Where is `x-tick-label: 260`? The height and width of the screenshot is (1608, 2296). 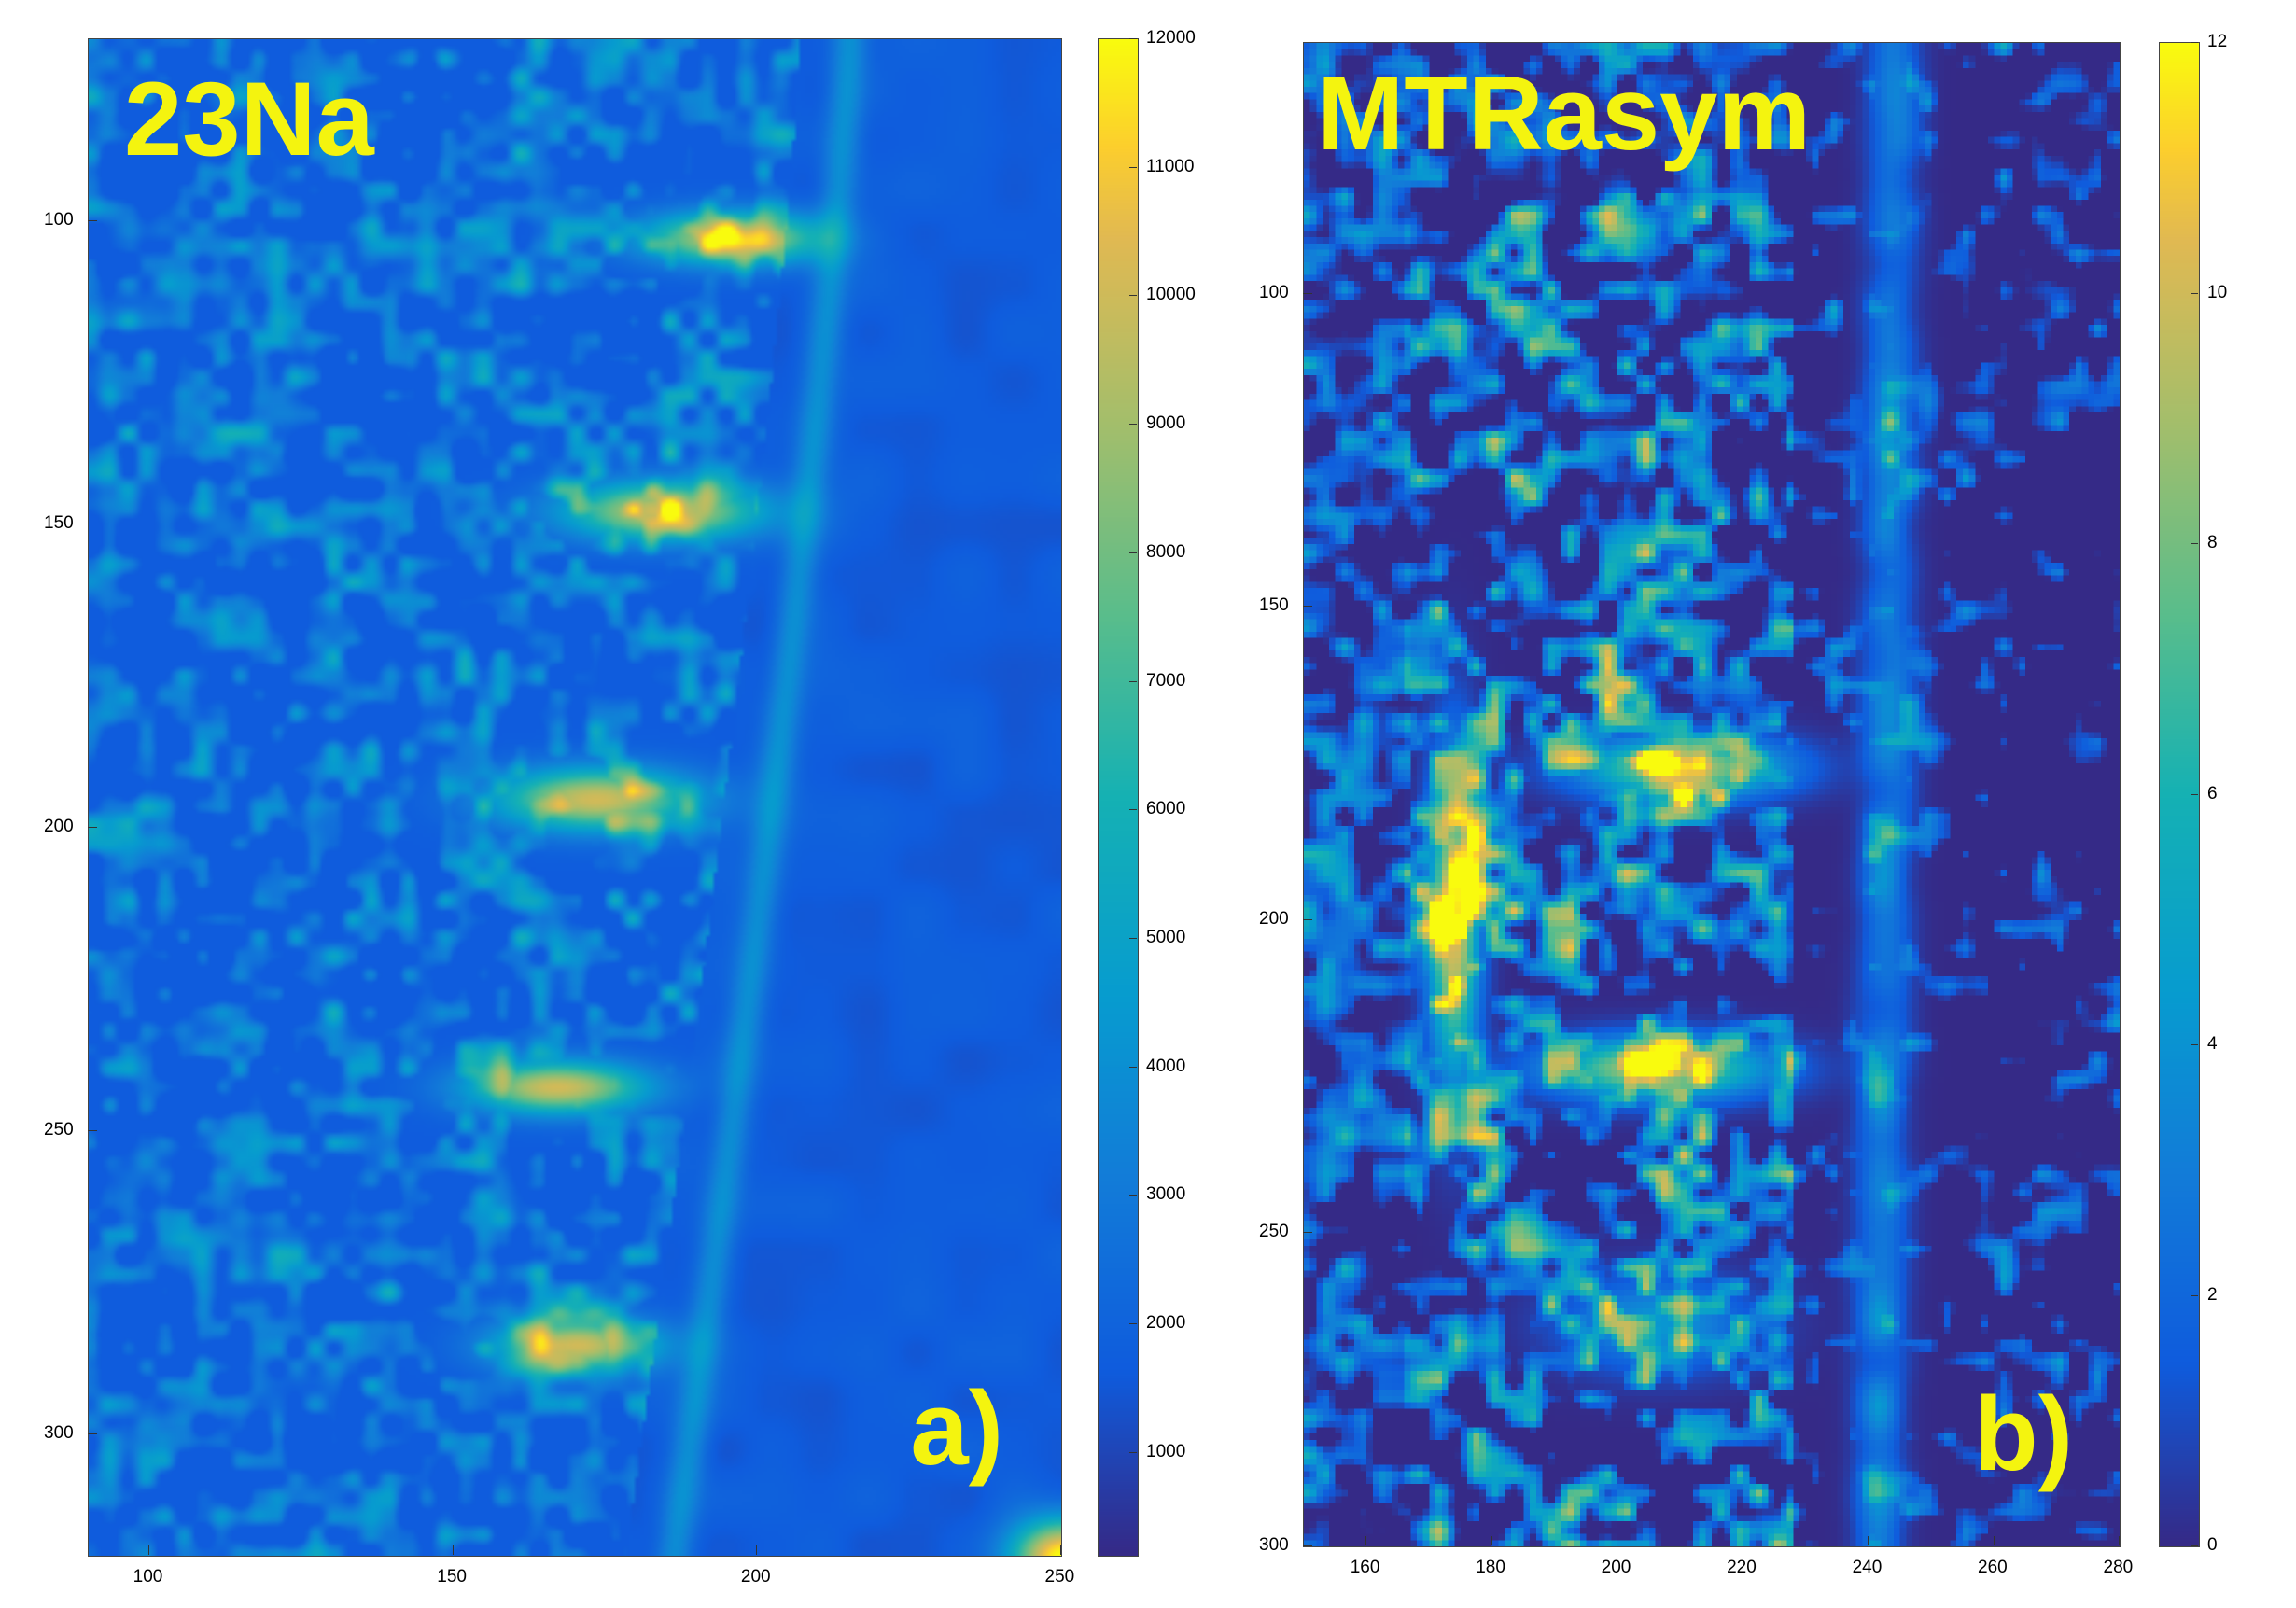 x-tick-label: 260 is located at coordinates (1993, 1567).